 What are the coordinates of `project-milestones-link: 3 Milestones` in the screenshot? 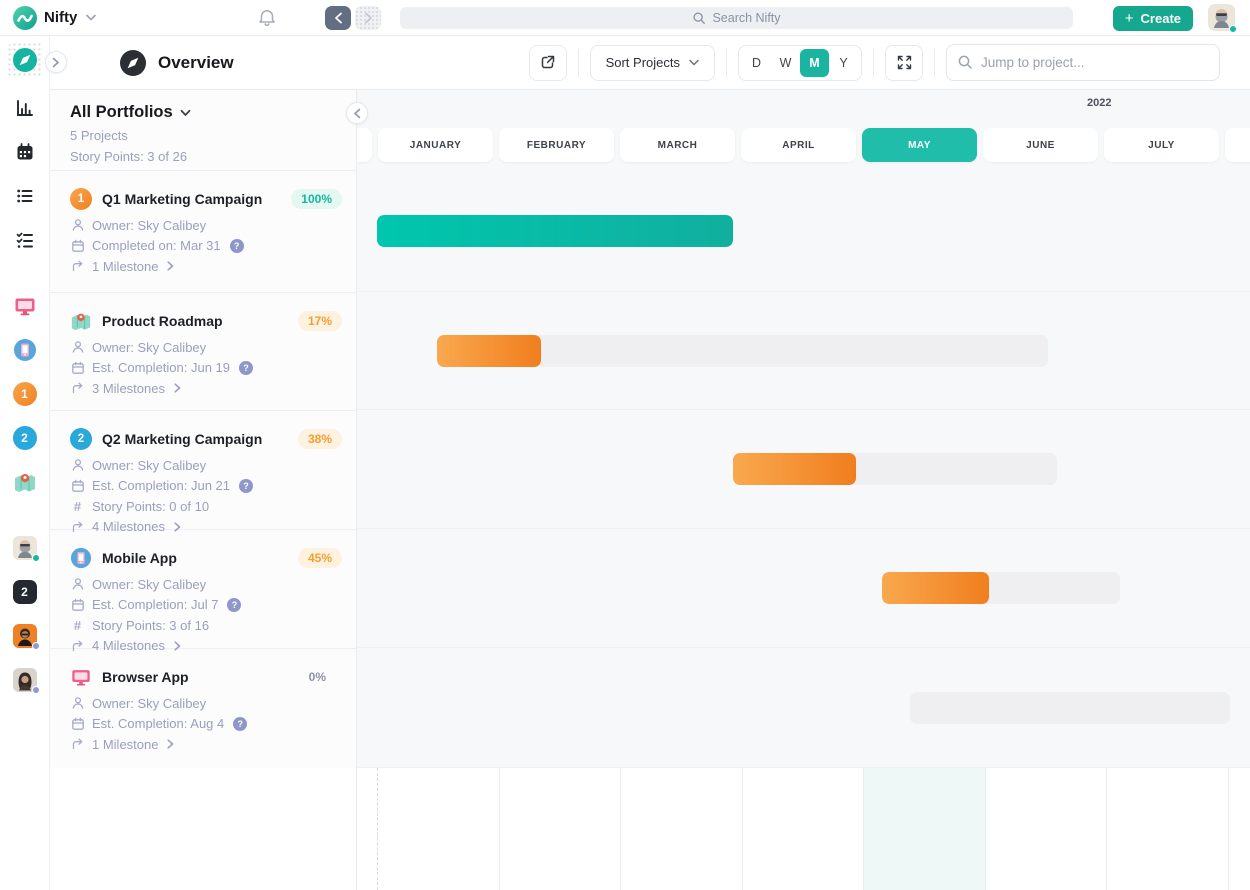 It's located at (206, 388).